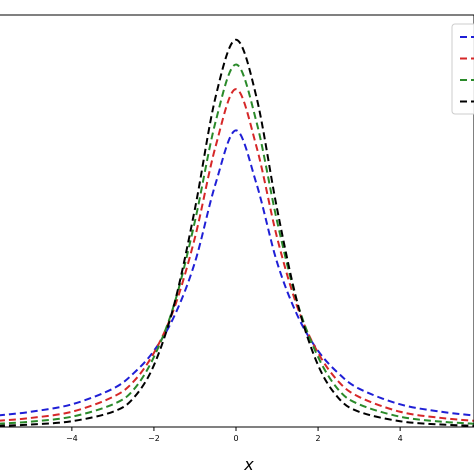  Describe the element at coordinates (235, 438) in the screenshot. I see `x-tick-label: 0` at that location.